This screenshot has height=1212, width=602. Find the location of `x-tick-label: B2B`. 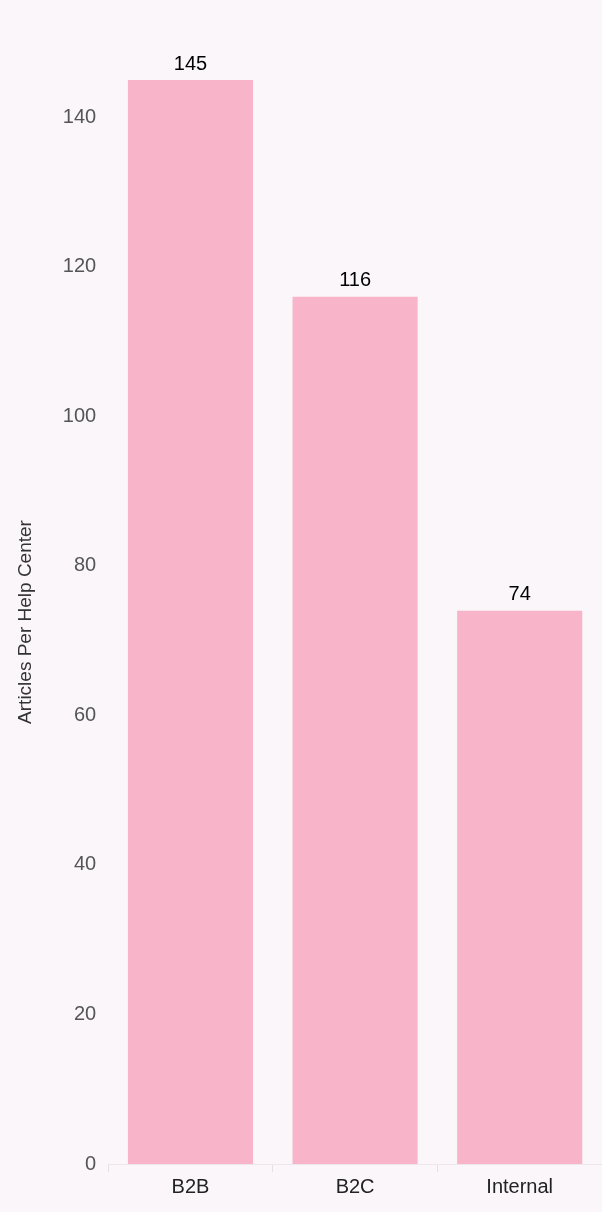

x-tick-label: B2B is located at coordinates (190, 1185).